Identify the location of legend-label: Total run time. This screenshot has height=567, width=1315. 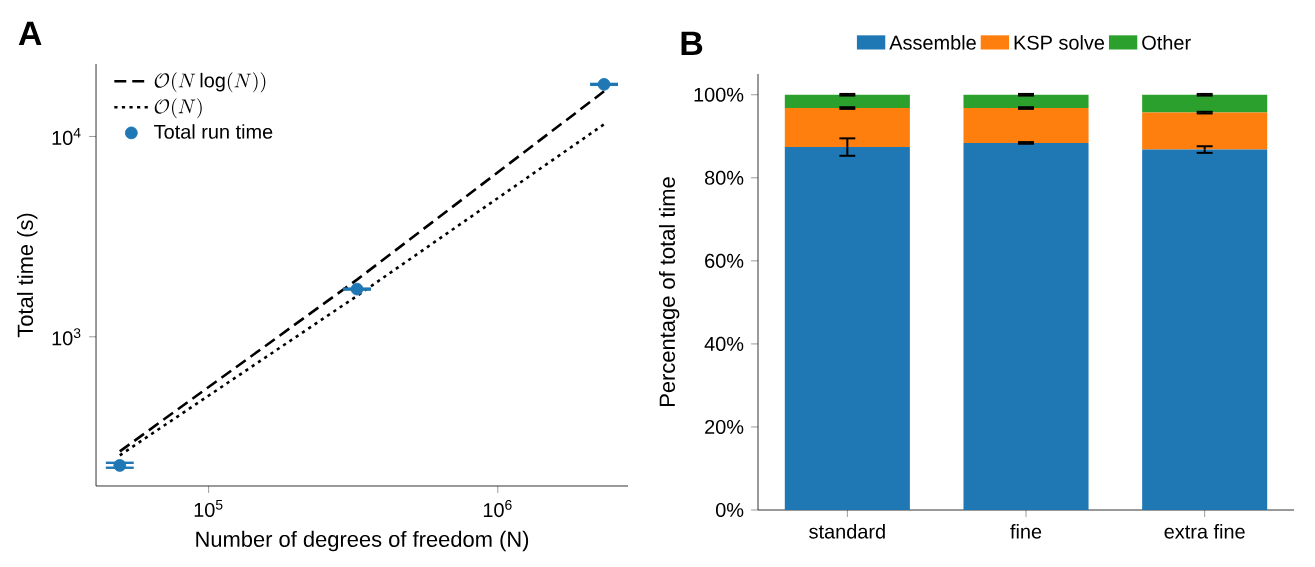
(213, 131).